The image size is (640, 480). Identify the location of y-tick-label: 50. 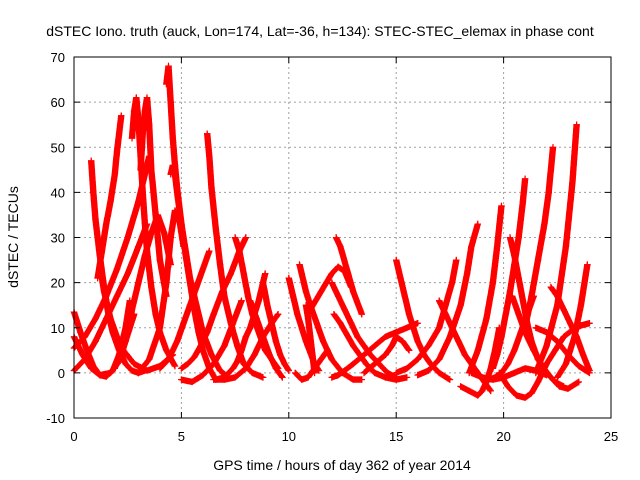
(58, 147).